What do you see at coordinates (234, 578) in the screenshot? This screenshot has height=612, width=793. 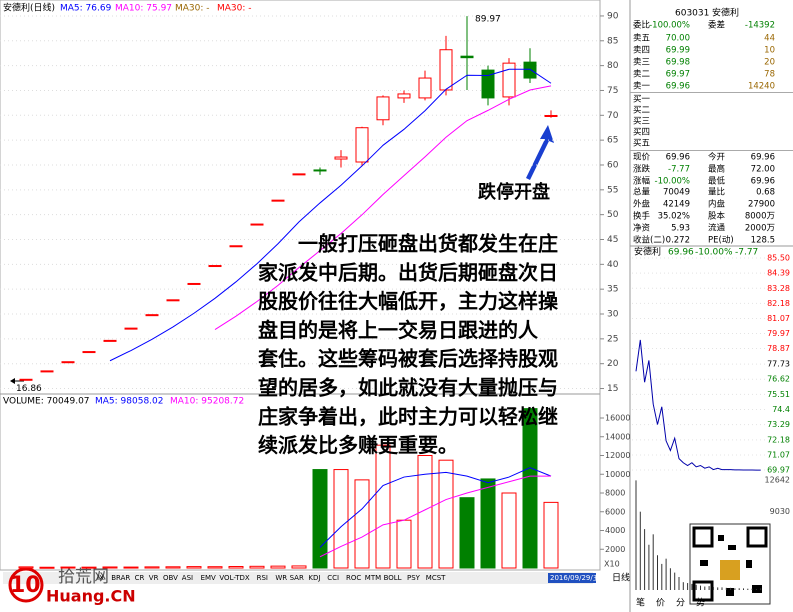 I see `indicator-tab: VOL-TDX` at bounding box center [234, 578].